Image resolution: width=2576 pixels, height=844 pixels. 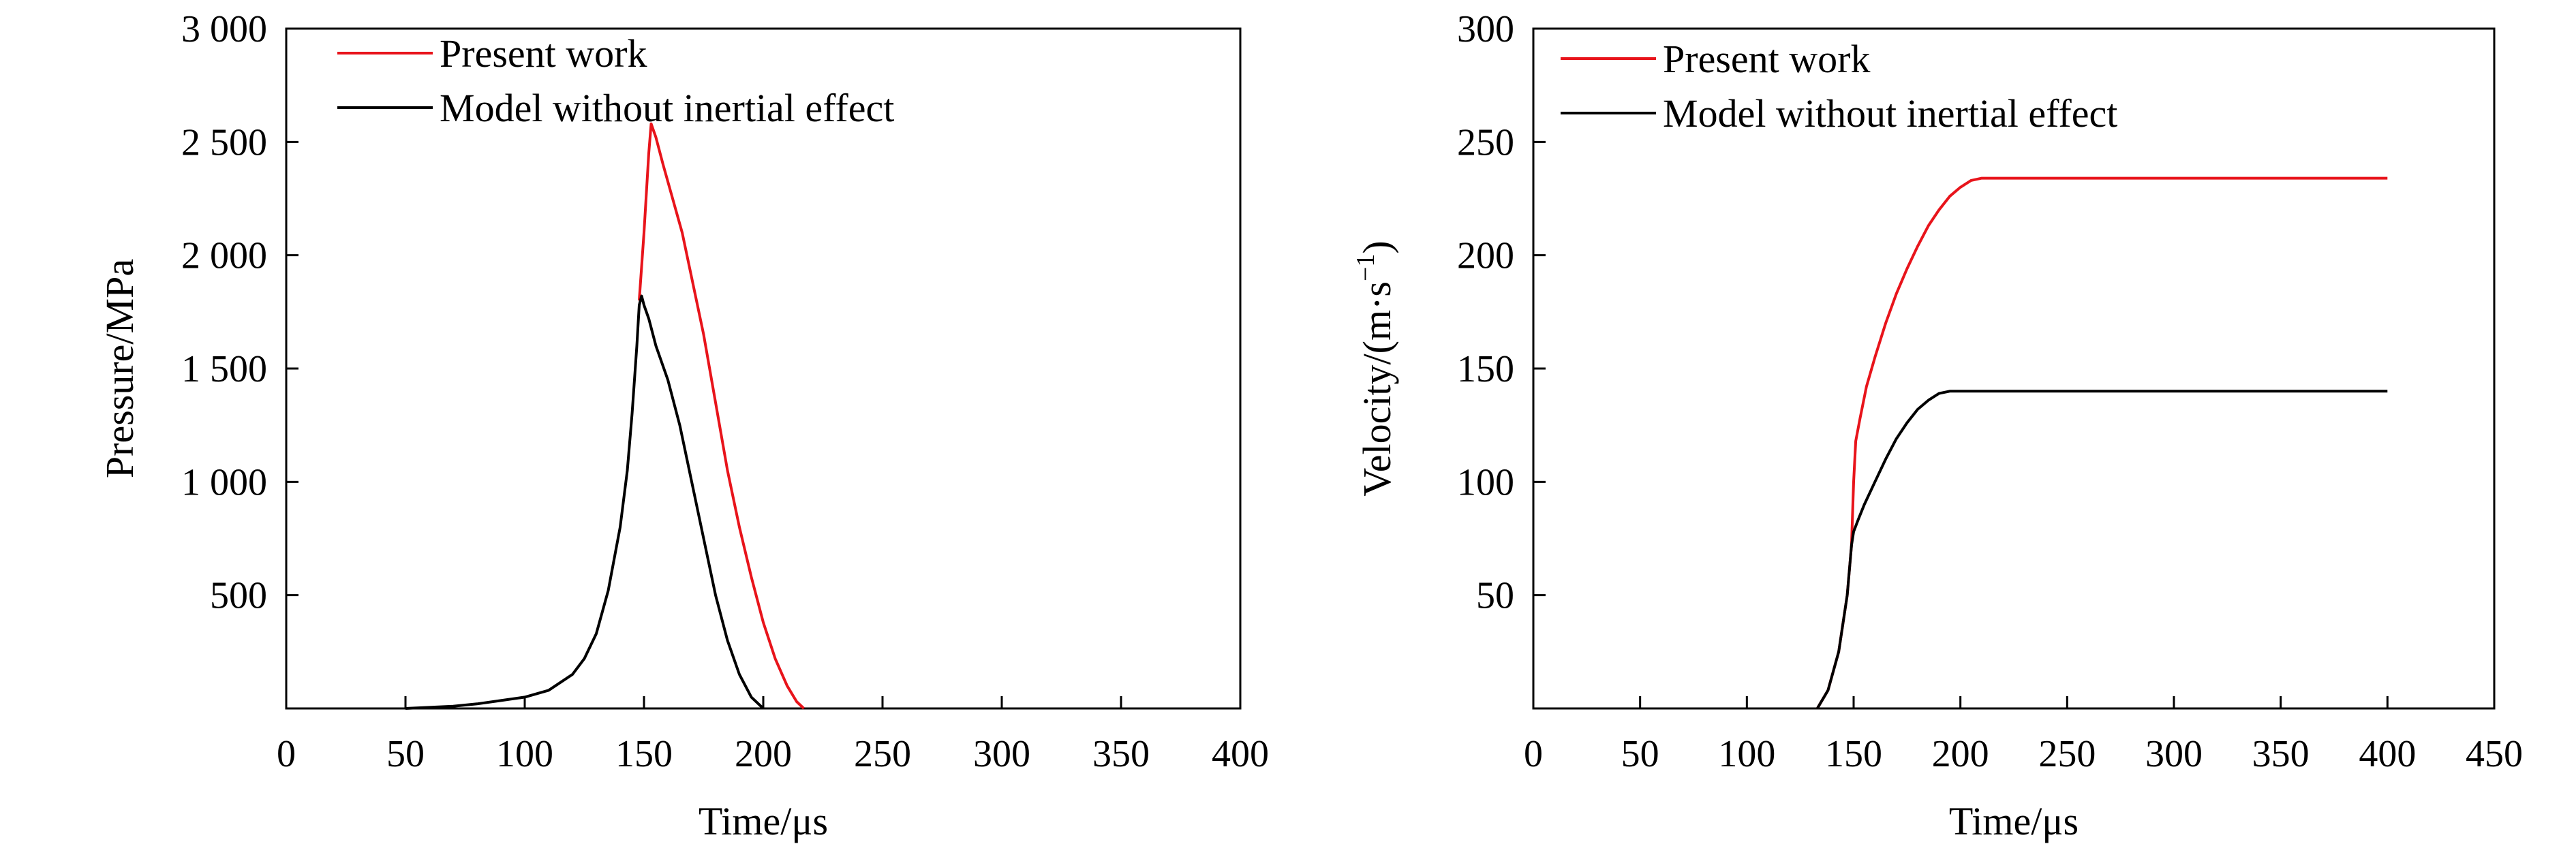 What do you see at coordinates (224, 256) in the screenshot?
I see `y-tick-label: 2 000` at bounding box center [224, 256].